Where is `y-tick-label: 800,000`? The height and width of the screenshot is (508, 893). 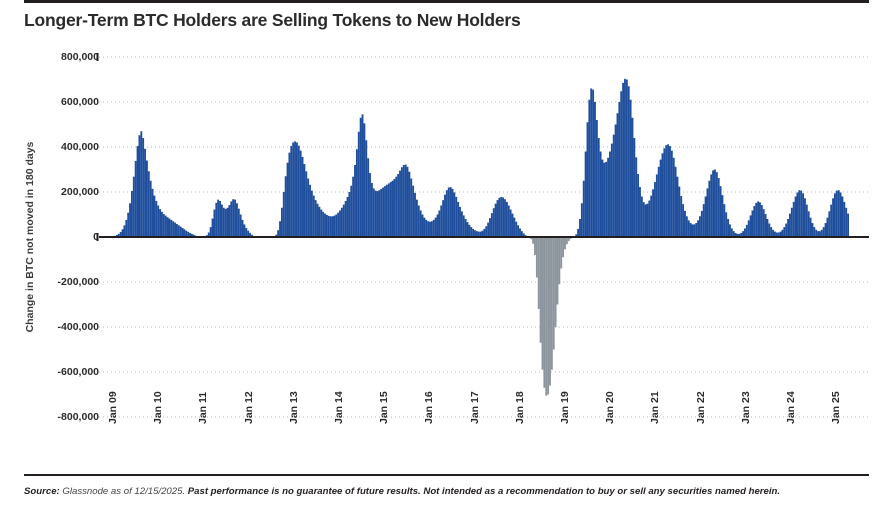 y-tick-label: 800,000 is located at coordinates (80, 57).